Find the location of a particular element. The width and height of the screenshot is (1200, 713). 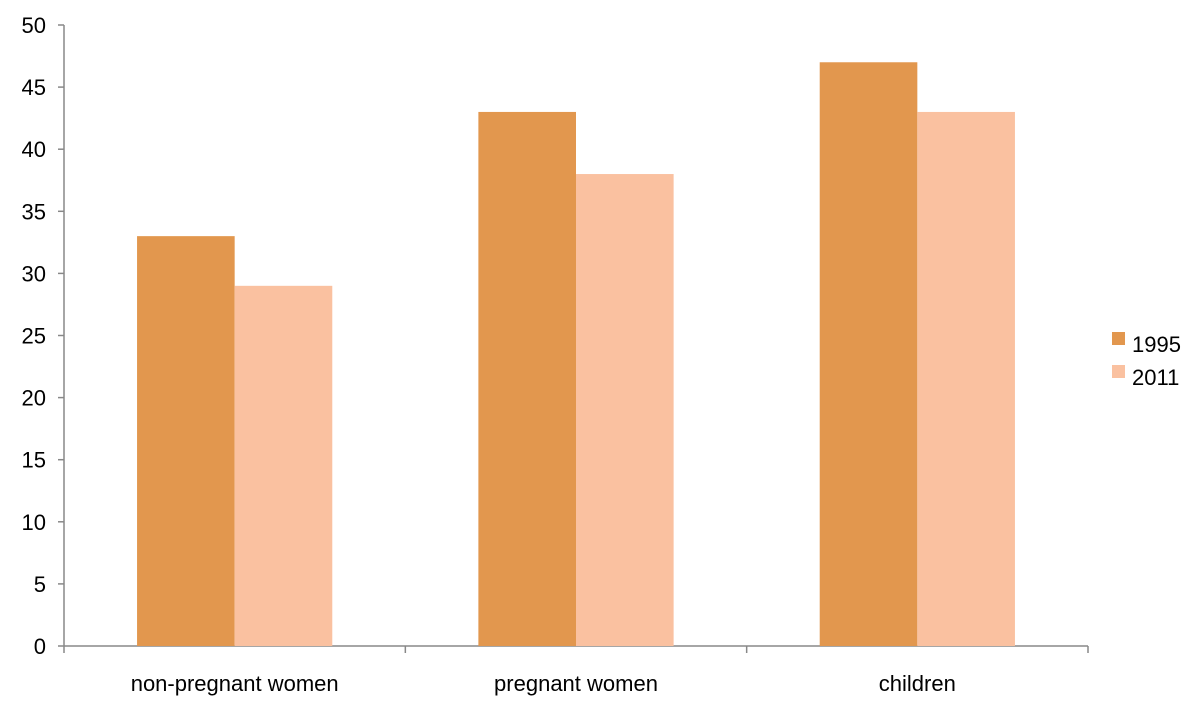

y-tick-label: 30 is located at coordinates (34, 273).